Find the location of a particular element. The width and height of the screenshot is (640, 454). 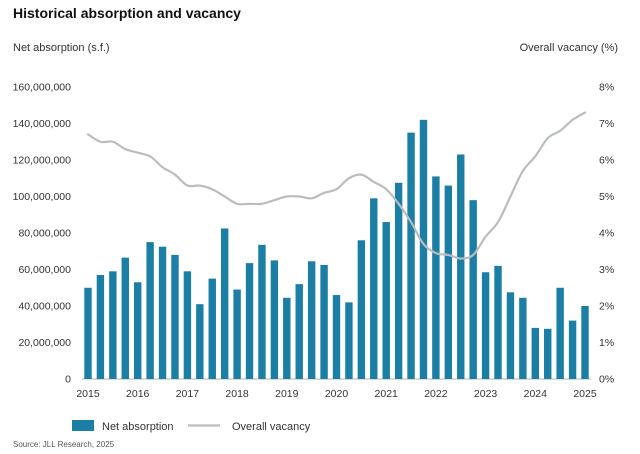

x-tick-label: 2021 is located at coordinates (387, 394).